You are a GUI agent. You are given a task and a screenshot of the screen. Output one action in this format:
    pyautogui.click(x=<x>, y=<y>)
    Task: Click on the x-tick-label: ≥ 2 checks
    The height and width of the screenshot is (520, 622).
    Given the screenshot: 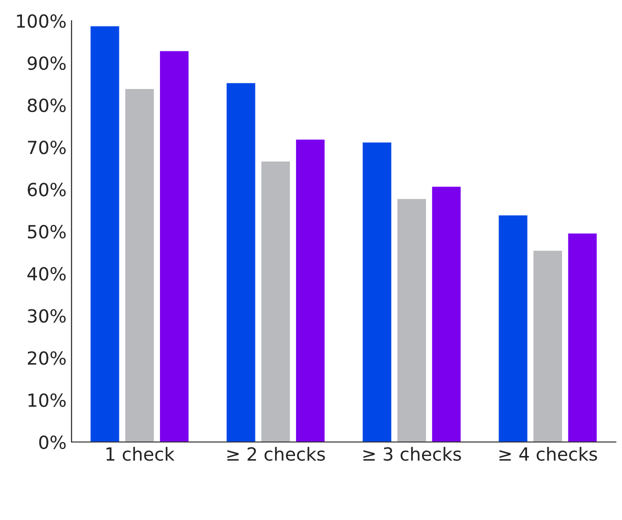 What is the action you would take?
    pyautogui.click(x=276, y=453)
    